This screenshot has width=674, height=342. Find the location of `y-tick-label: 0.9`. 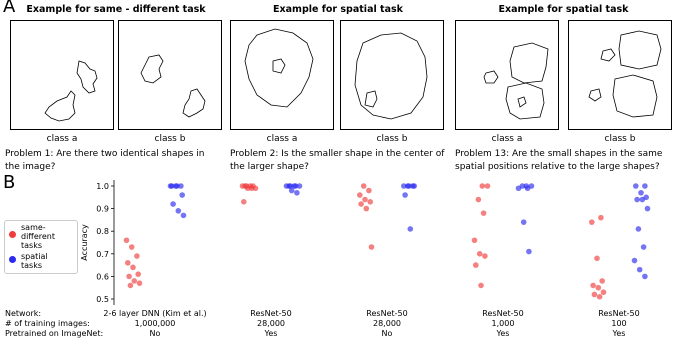

y-tick-label: 0.9 is located at coordinates (102, 209).